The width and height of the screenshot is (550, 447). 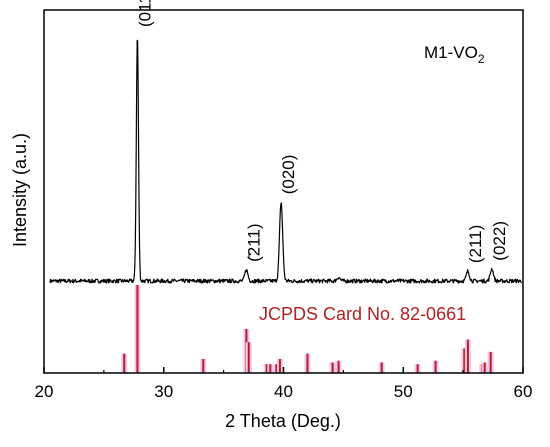 I want to click on x-axis-ticks: 20 30 40 50 60, so click(x=284, y=384).